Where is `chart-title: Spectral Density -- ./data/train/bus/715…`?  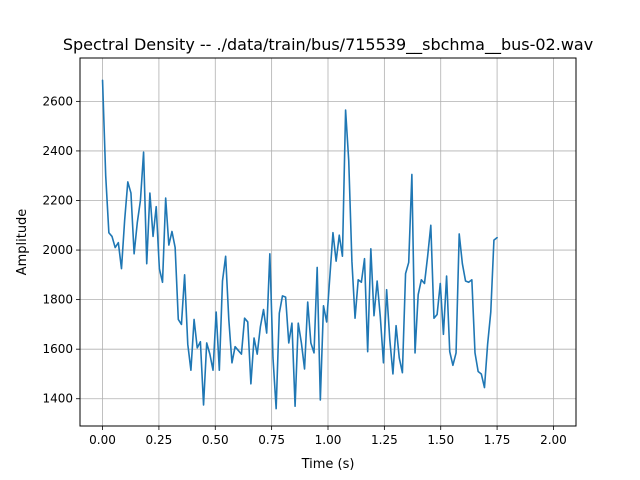
chart-title: Spectral Density -- ./data/train/bus/715… is located at coordinates (328, 45).